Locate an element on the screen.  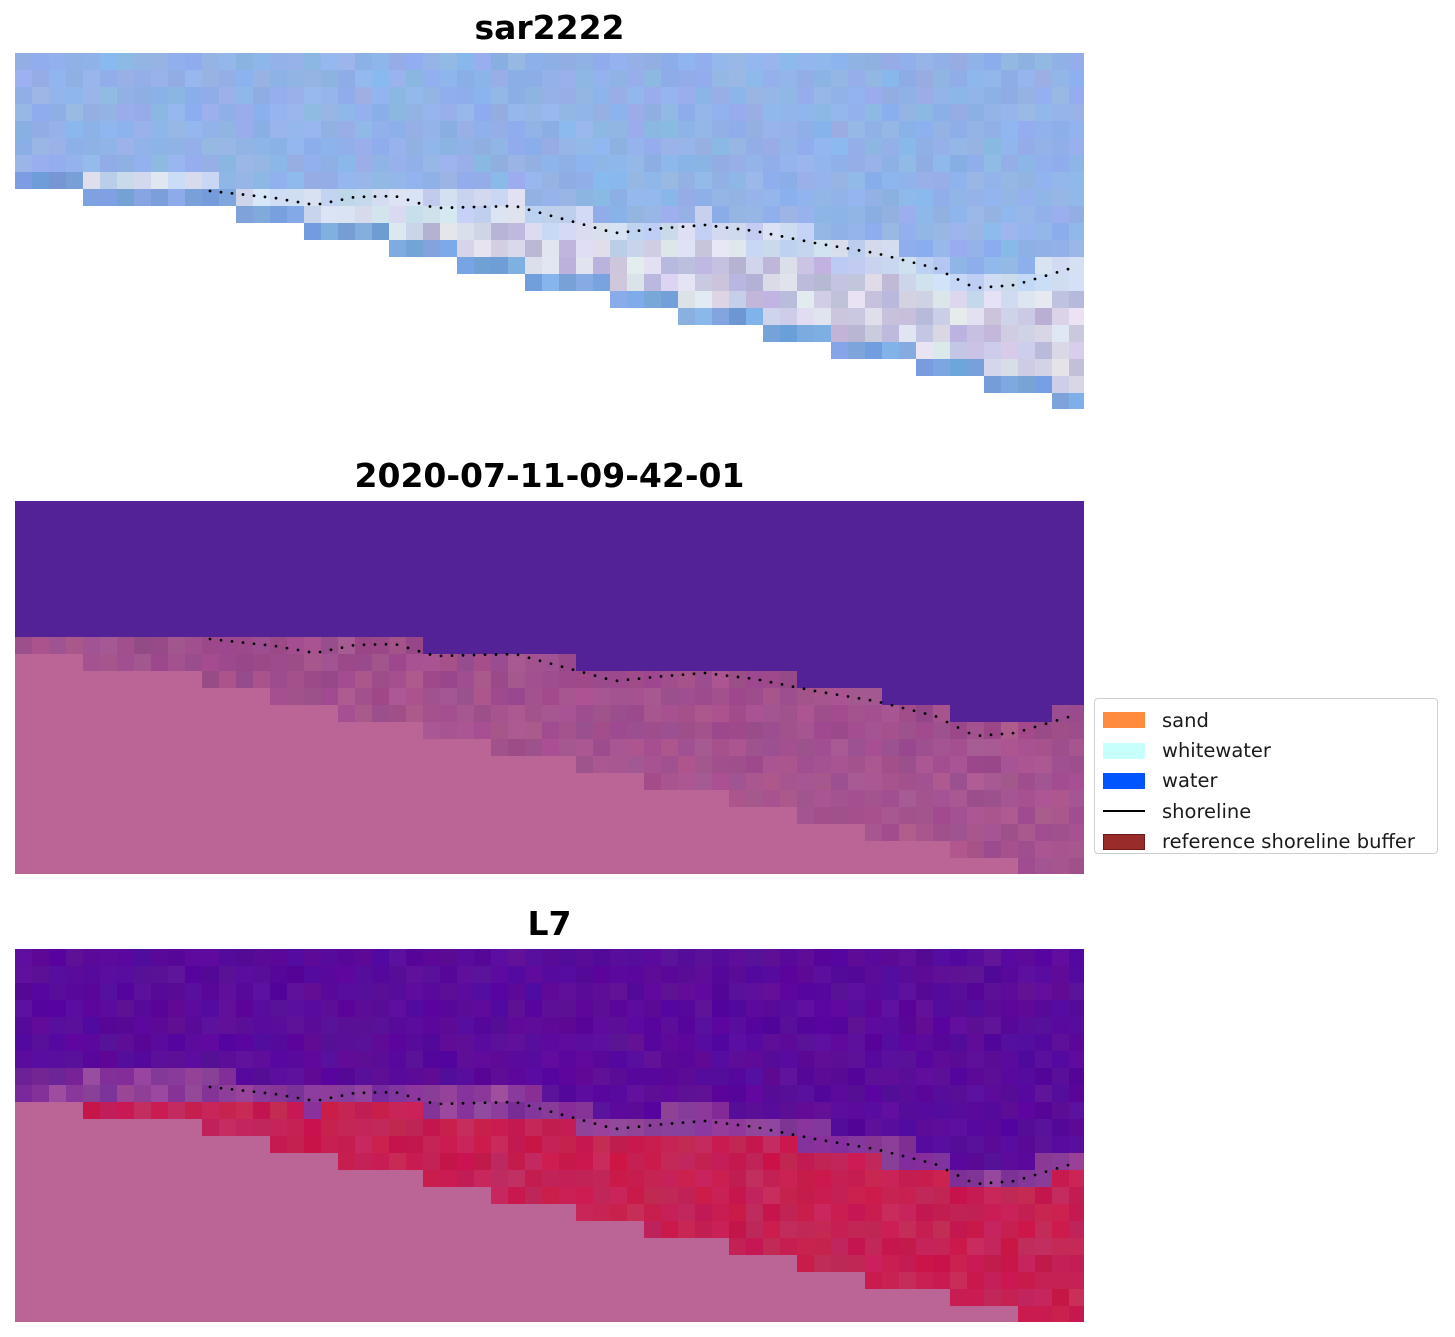
water-swatch is located at coordinates (1124, 780).